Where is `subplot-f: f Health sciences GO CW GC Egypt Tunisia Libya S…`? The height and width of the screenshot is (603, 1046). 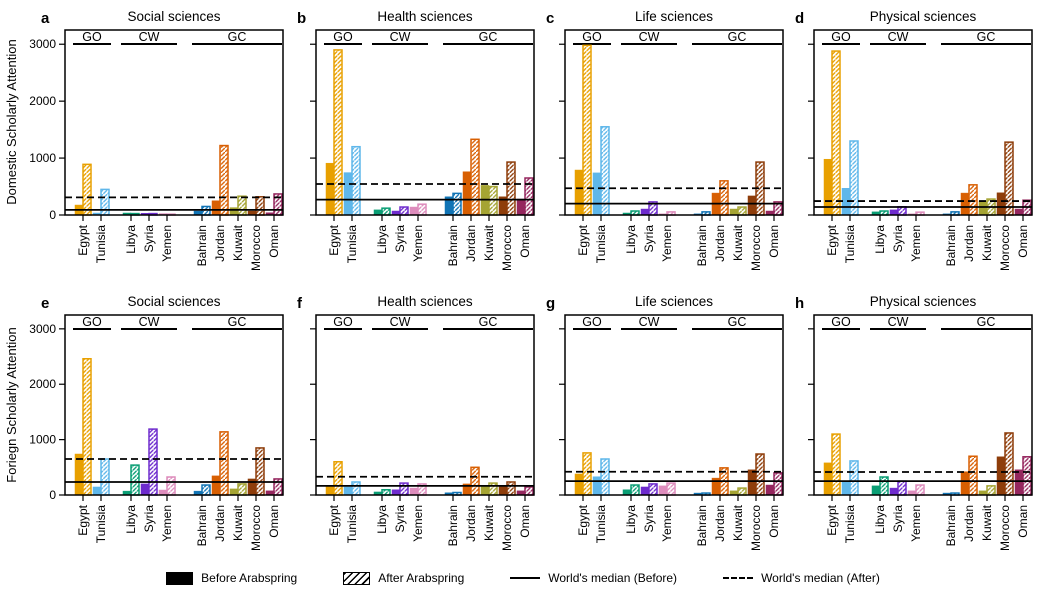 subplot-f: f Health sciences GO CW GC Egypt Tunisia Libya S… is located at coordinates (416, 422).